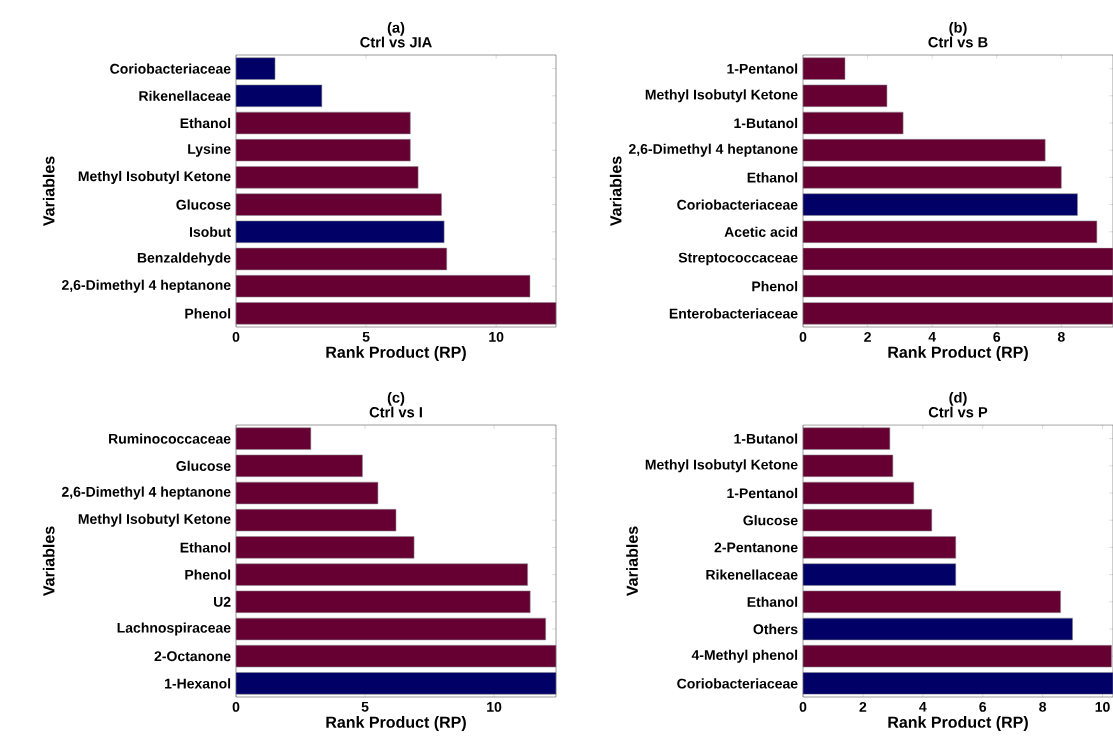 The height and width of the screenshot is (744, 1113). I want to click on chart-subtitle: Ctrl vs I, so click(395, 412).